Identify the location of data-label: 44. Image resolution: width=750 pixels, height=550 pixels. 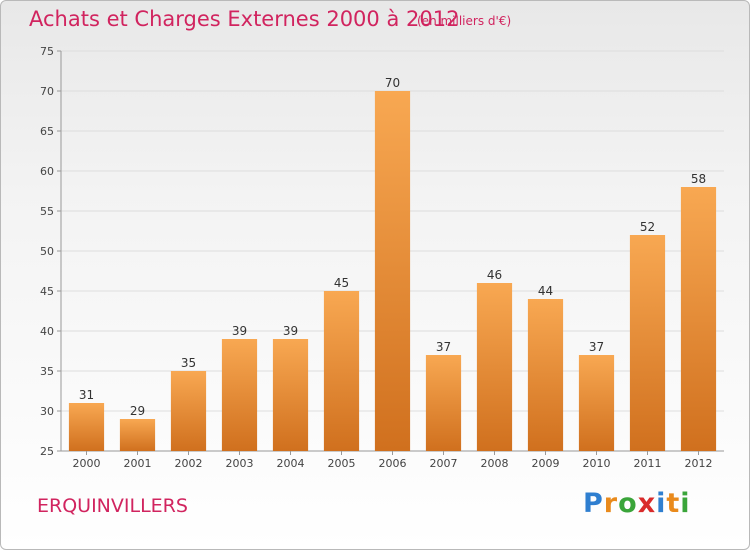
(545, 291).